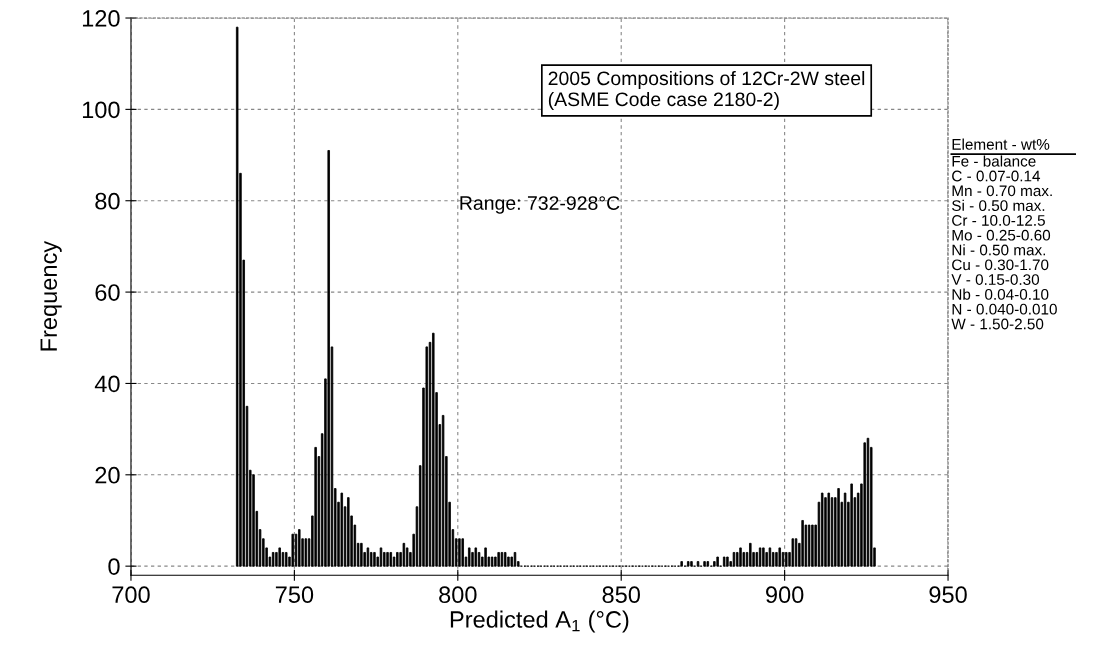 The height and width of the screenshot is (653, 1096). What do you see at coordinates (621, 595) in the screenshot?
I see `x-tick-label: 850` at bounding box center [621, 595].